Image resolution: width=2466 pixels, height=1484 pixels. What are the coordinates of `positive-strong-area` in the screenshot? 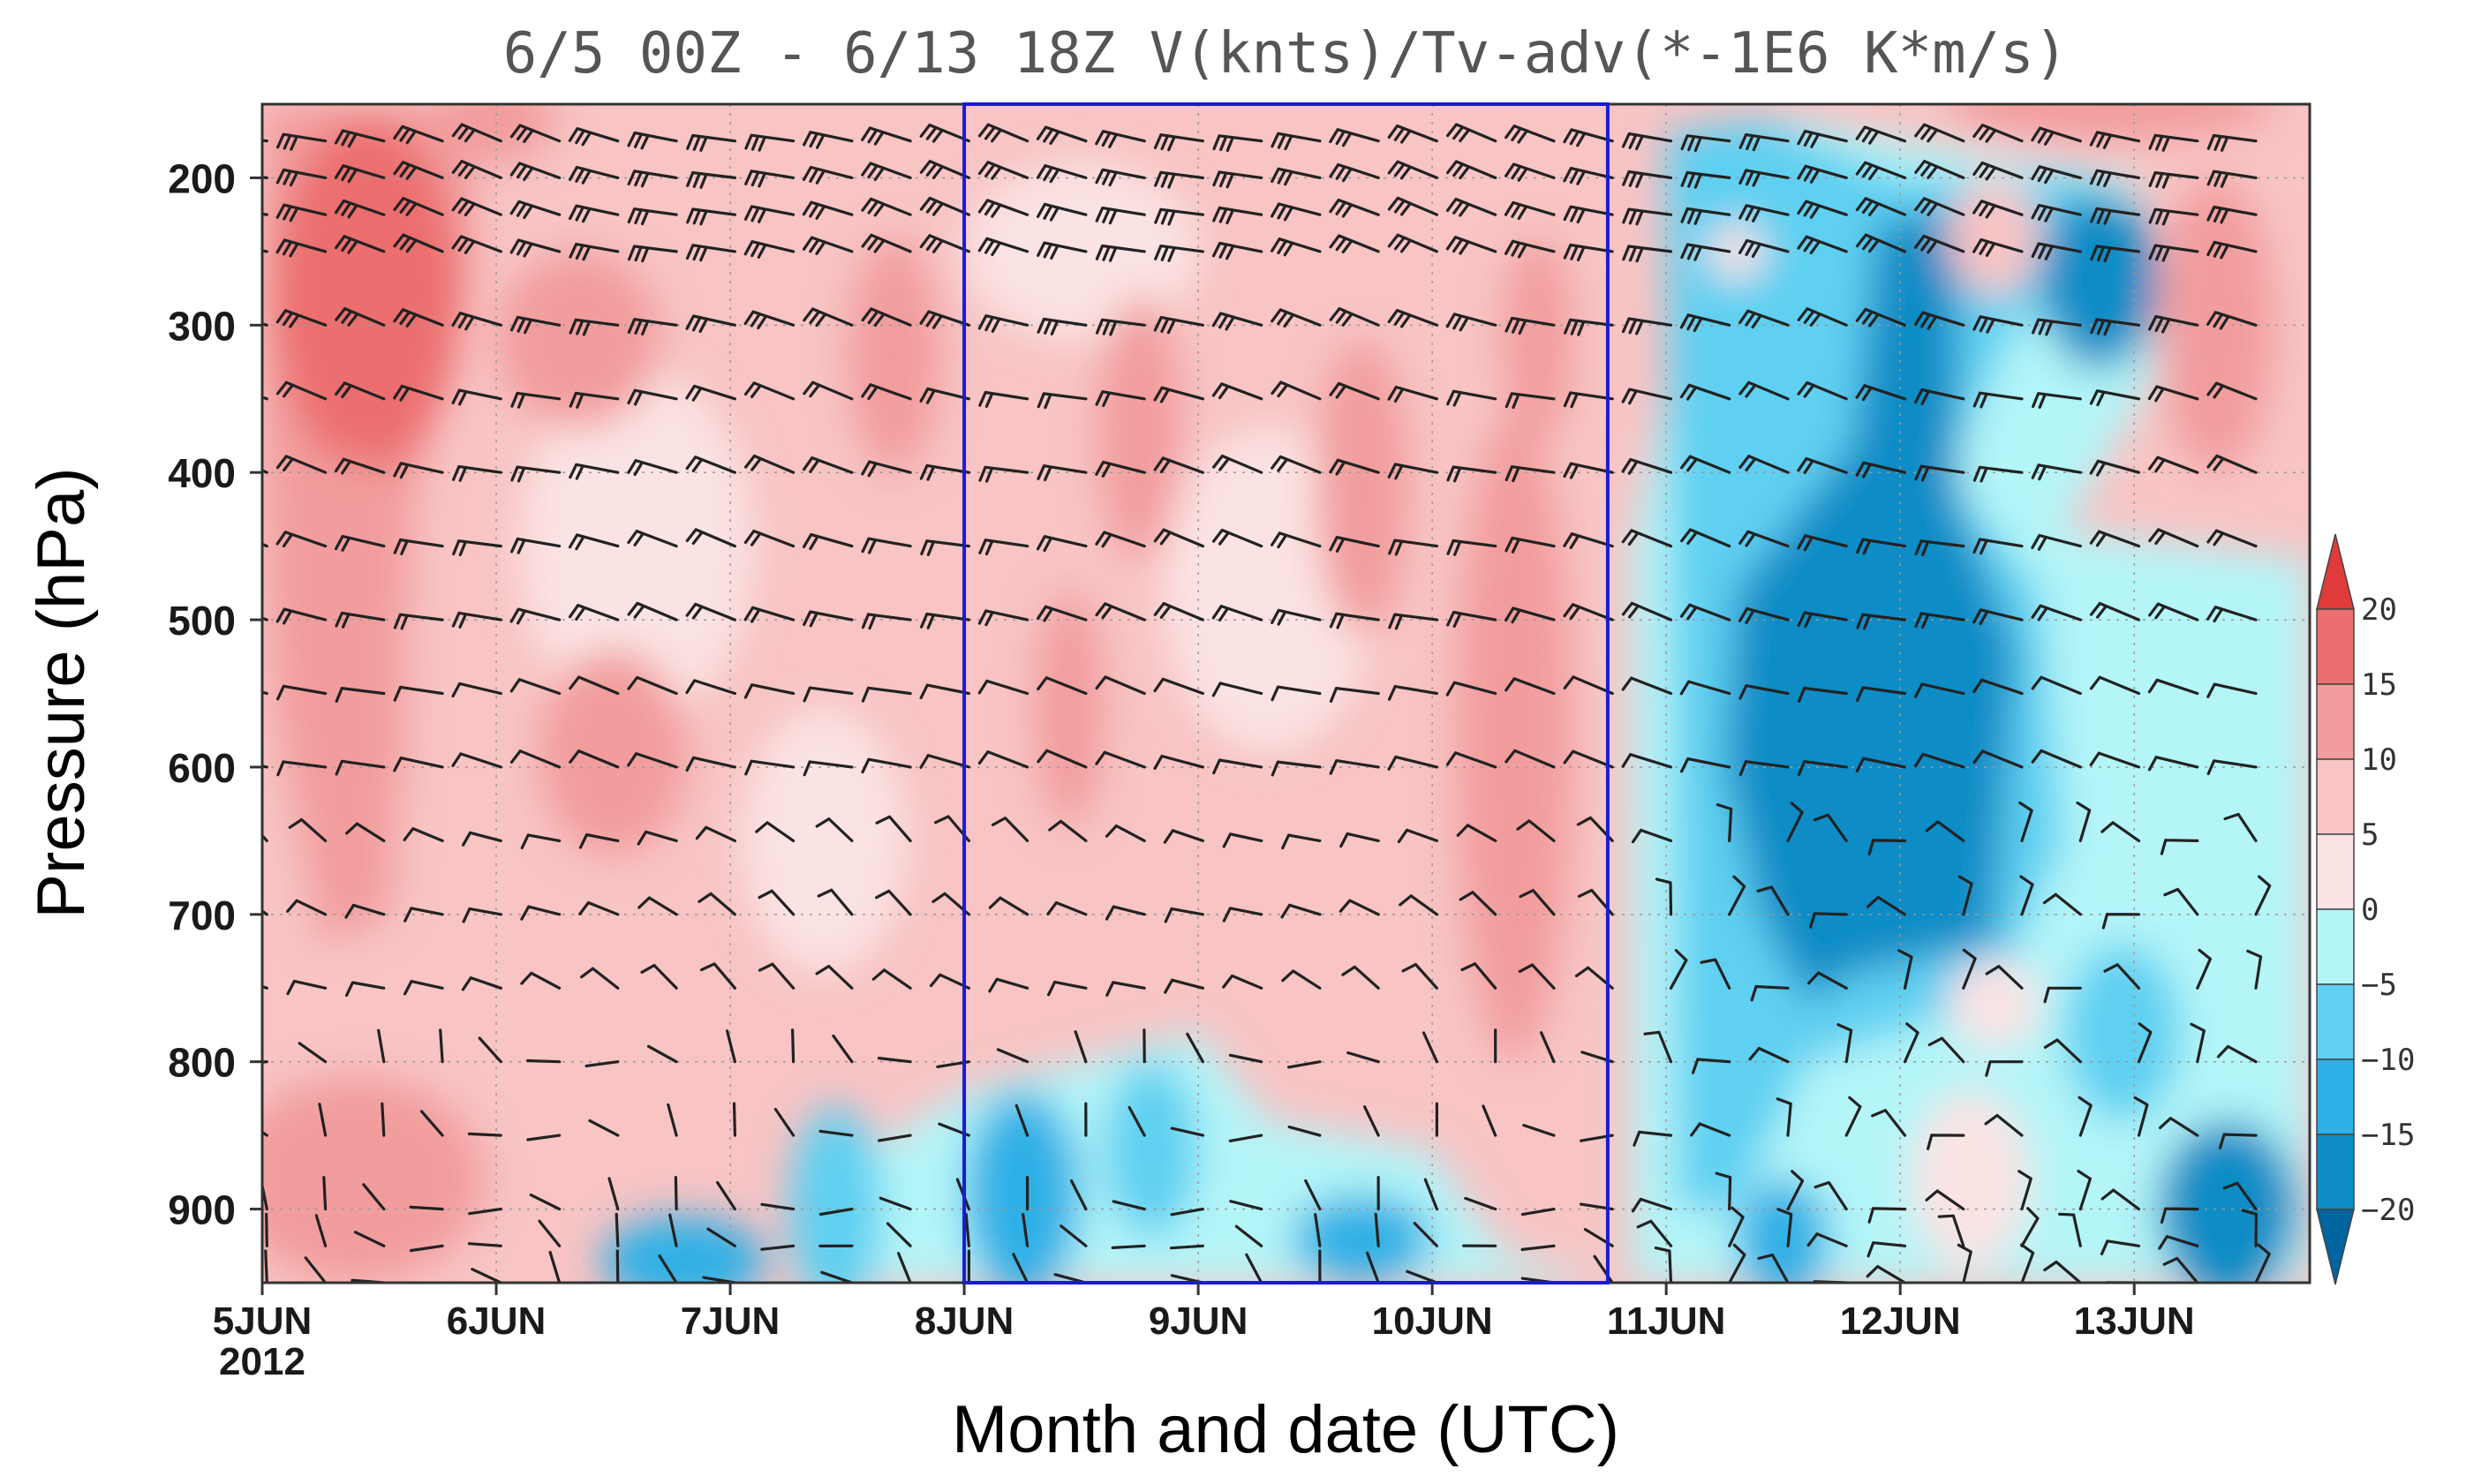 It's located at (1139, 428).